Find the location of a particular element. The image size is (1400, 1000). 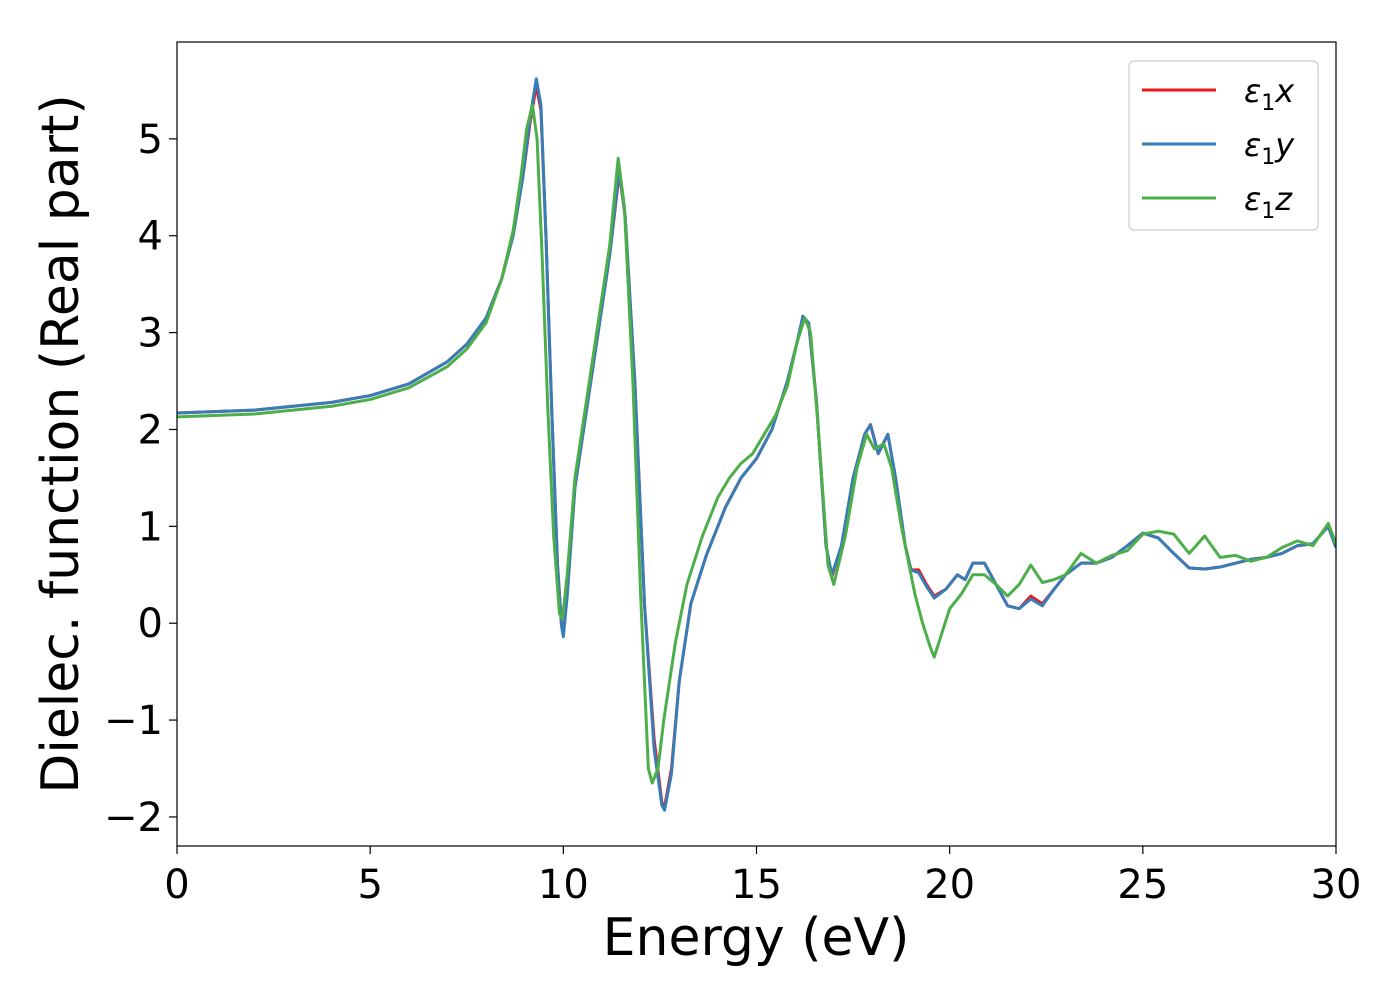

x-tick-label: 10 is located at coordinates (563, 885).